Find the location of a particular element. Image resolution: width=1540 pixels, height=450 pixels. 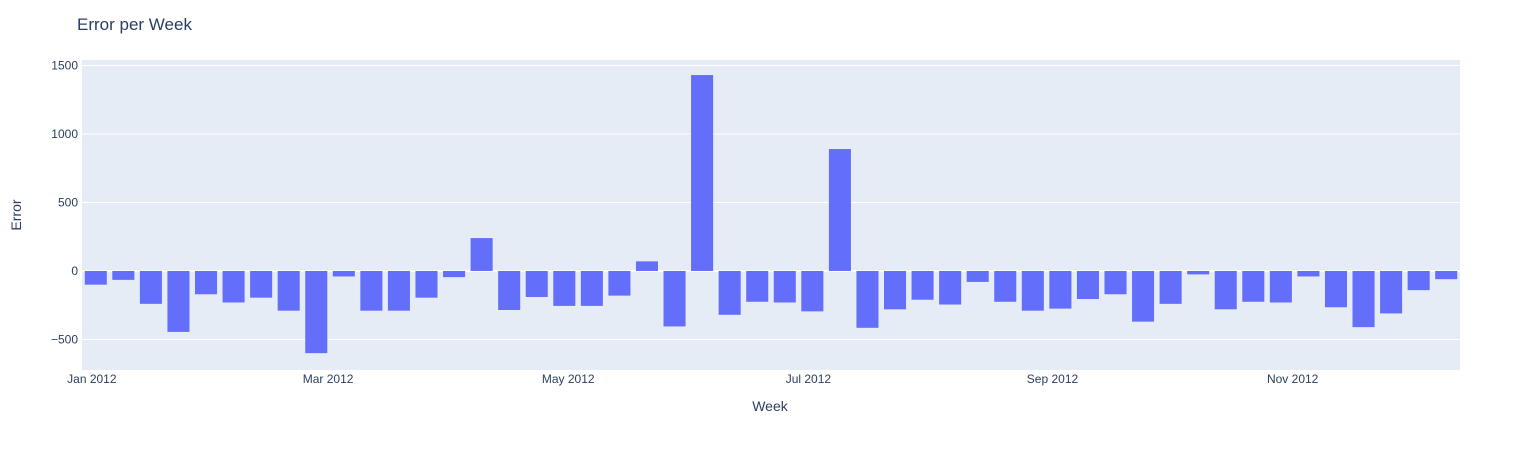

y-tick-label: 1000 is located at coordinates (64, 134).